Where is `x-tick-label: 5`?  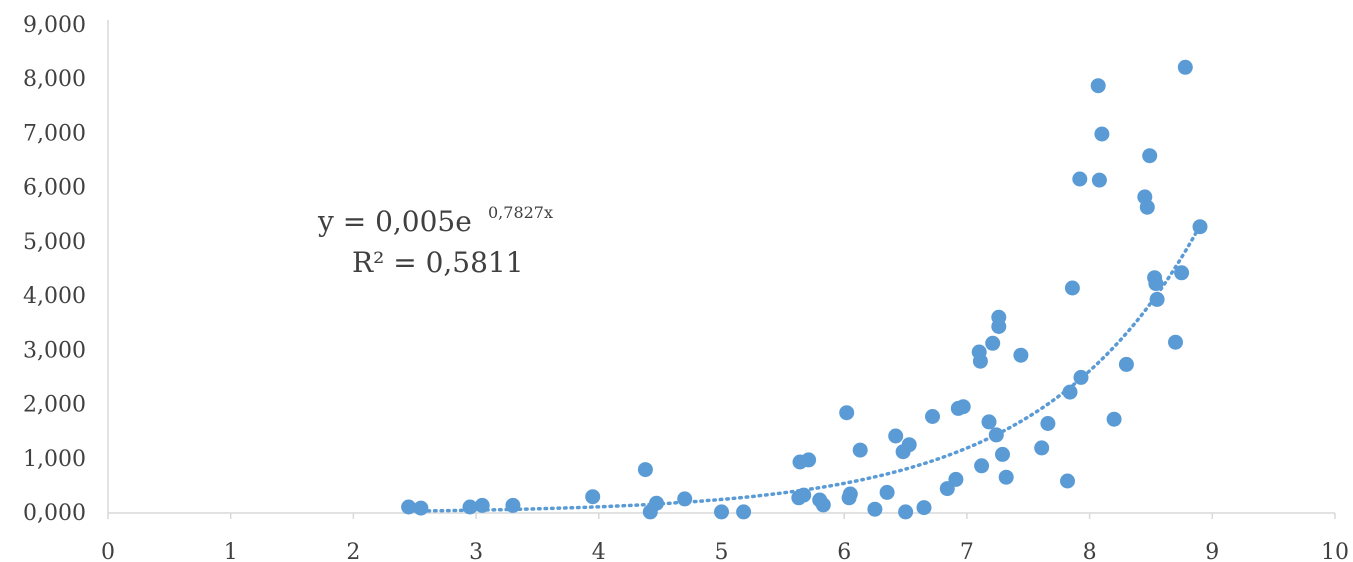 x-tick-label: 5 is located at coordinates (722, 551).